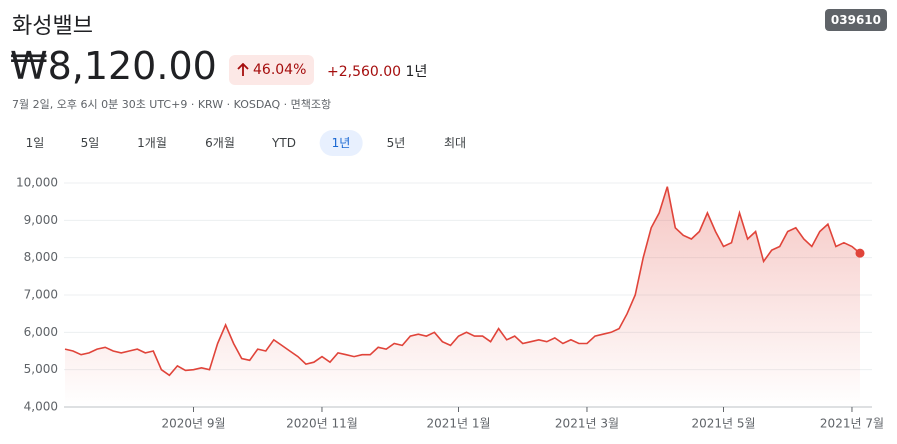  Describe the element at coordinates (587, 424) in the screenshot. I see `x-tick-label: 2021년 3월` at that location.